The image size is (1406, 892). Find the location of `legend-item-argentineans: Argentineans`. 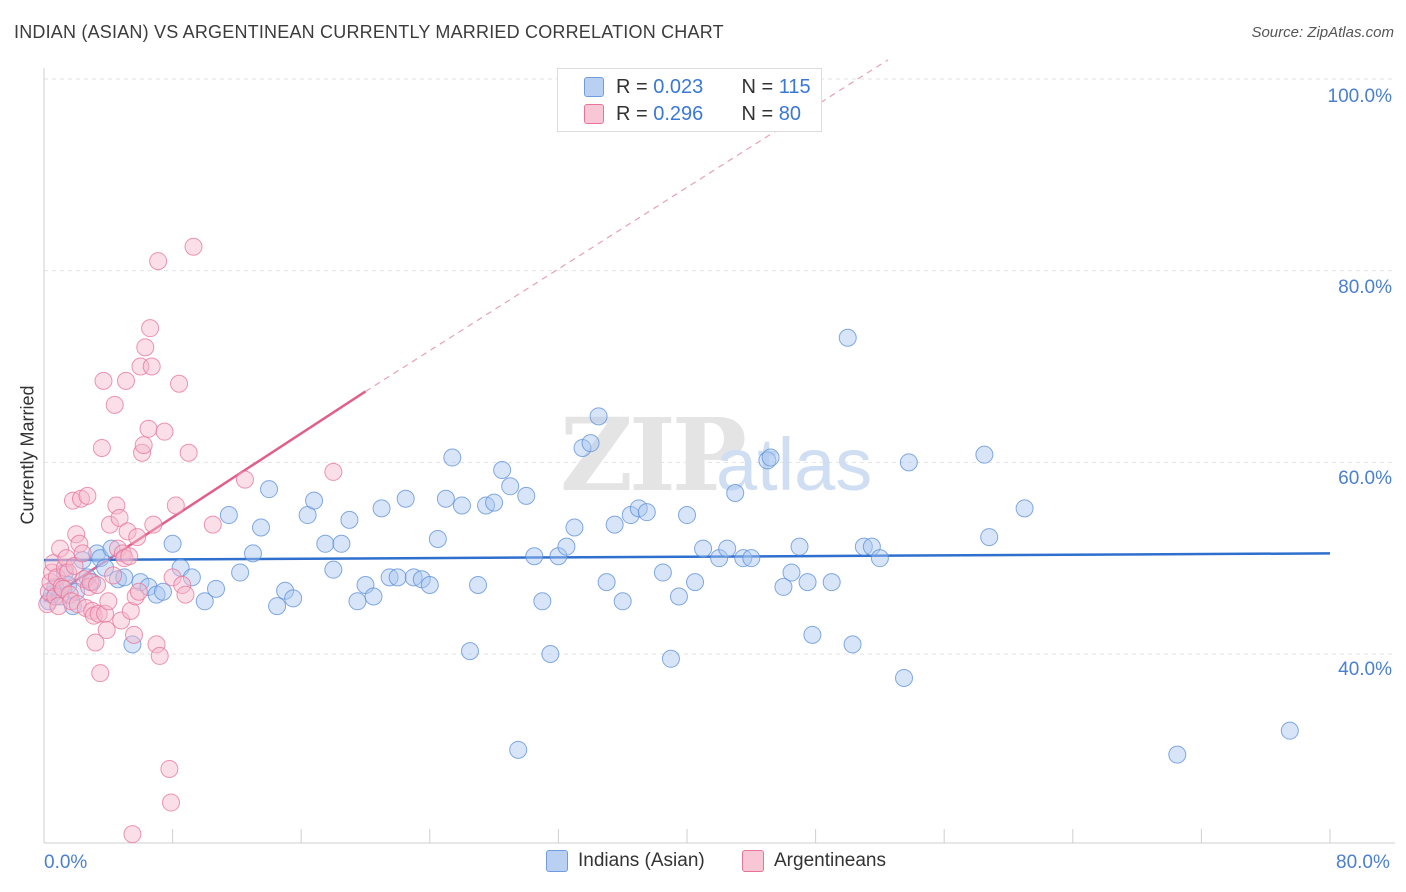

legend-item-argentineans: Argentineans is located at coordinates (814, 861).